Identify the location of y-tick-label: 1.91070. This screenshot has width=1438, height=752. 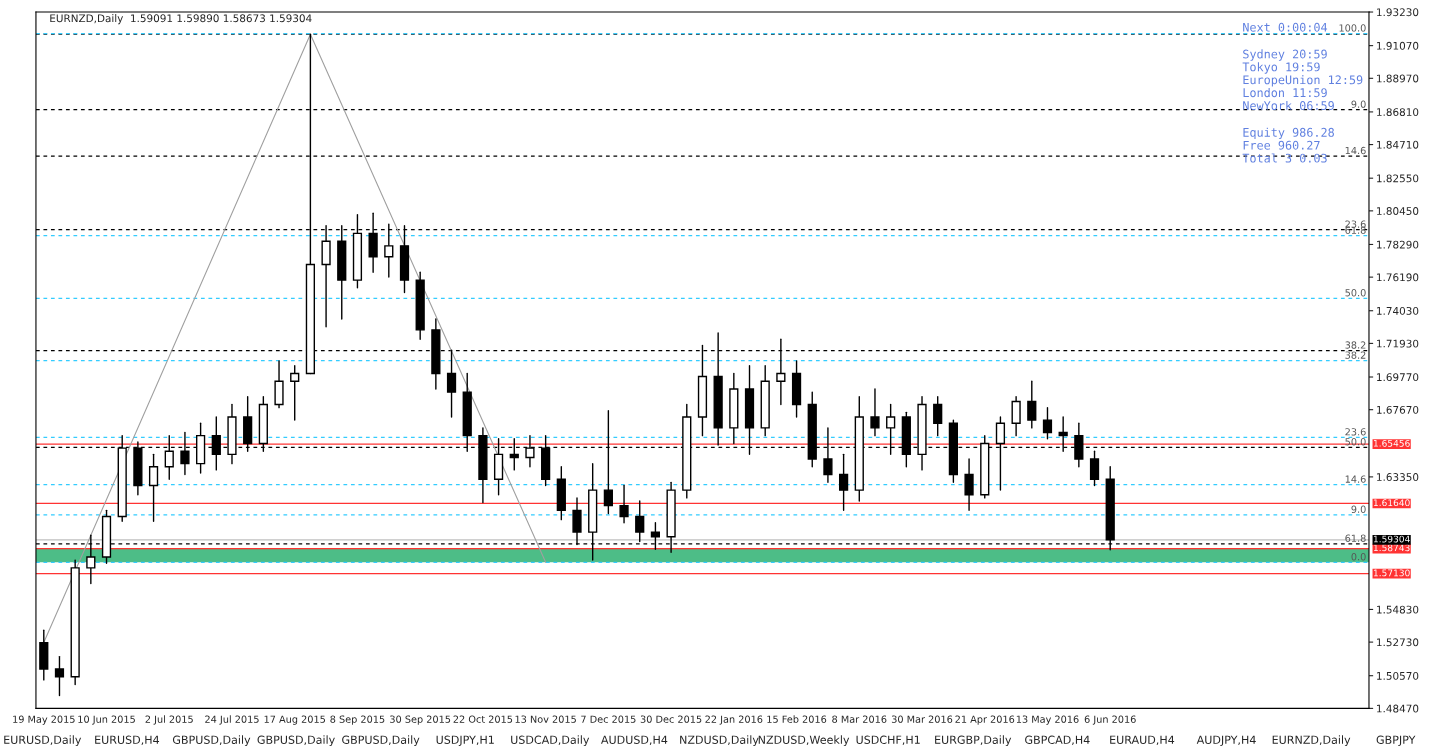
(1398, 45).